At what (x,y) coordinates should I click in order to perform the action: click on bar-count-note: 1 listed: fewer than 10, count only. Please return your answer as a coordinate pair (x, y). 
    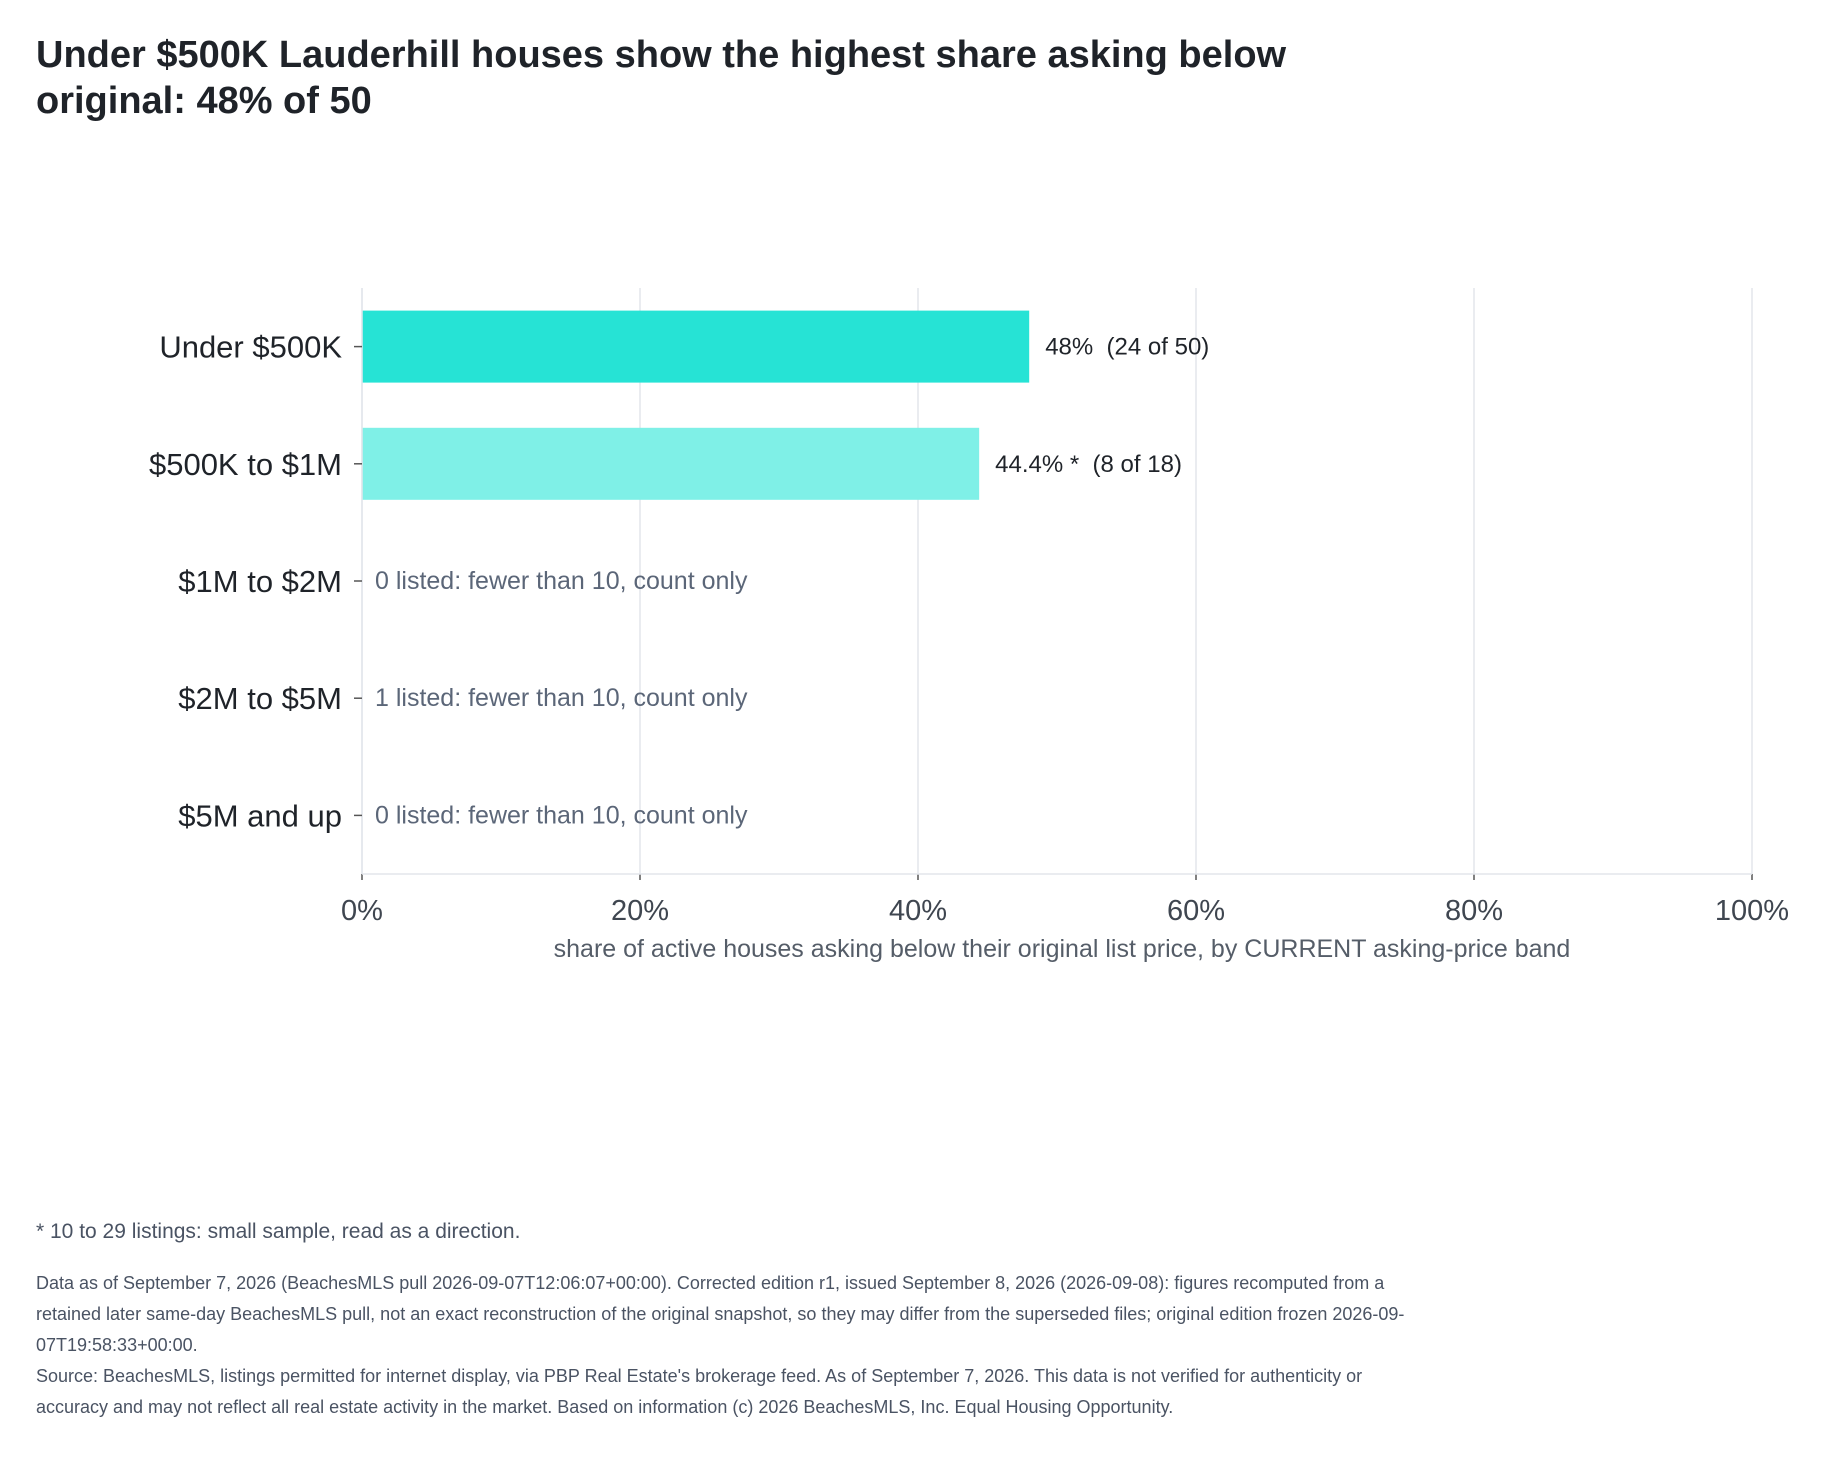
    Looking at the image, I should click on (561, 698).